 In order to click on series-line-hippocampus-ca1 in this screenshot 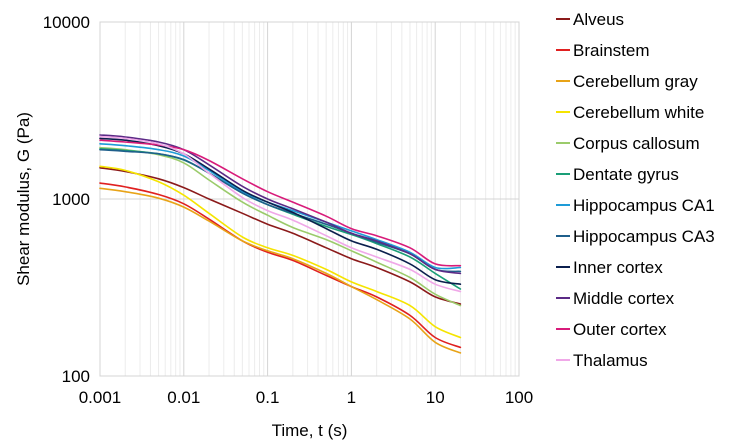, I will do `click(280, 206)`.